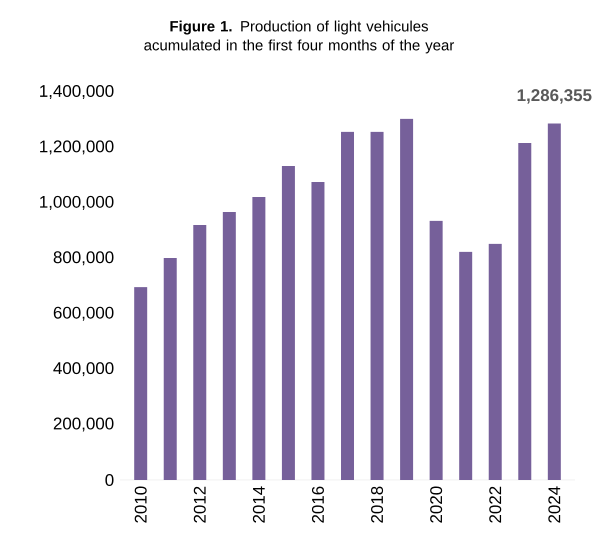  Describe the element at coordinates (554, 504) in the screenshot. I see `x-tick-label: 2024` at that location.